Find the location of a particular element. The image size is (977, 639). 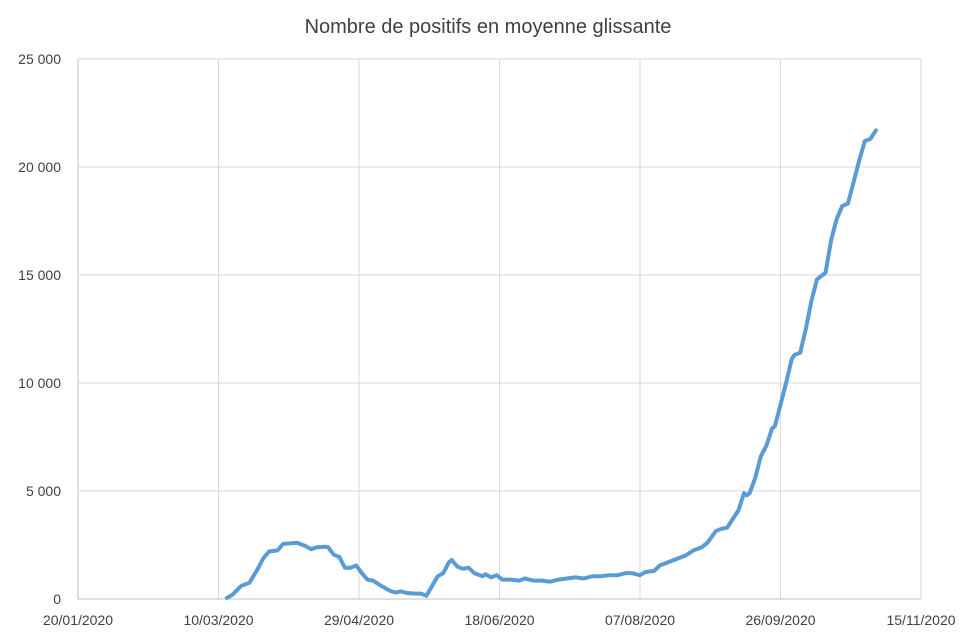

y-tick-label: 10 000 is located at coordinates (39, 383).